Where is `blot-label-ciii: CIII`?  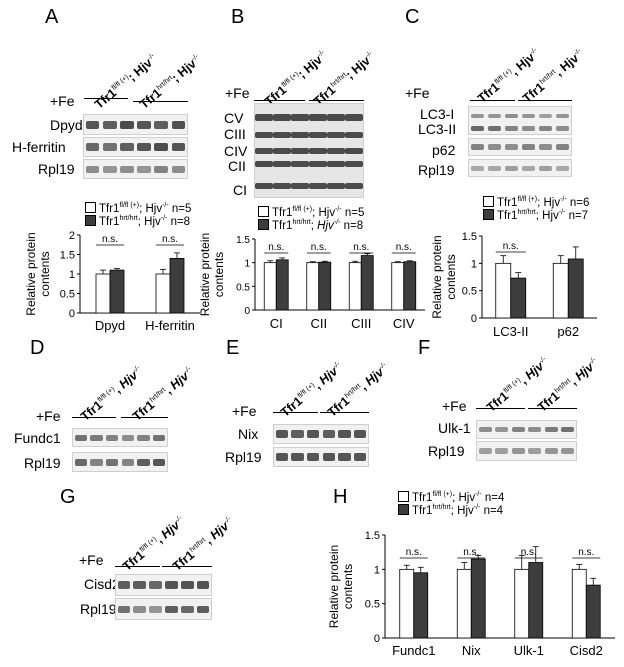 blot-label-ciii: CIII is located at coordinates (235, 134).